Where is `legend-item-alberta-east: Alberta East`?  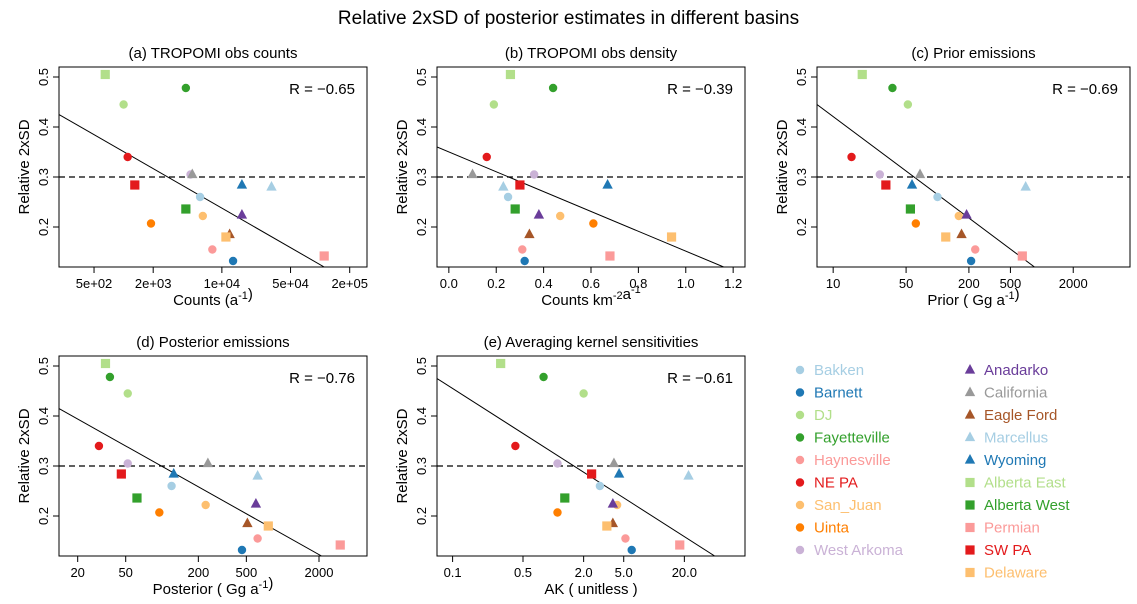
legend-item-alberta-east: Alberta East is located at coordinates (1016, 483).